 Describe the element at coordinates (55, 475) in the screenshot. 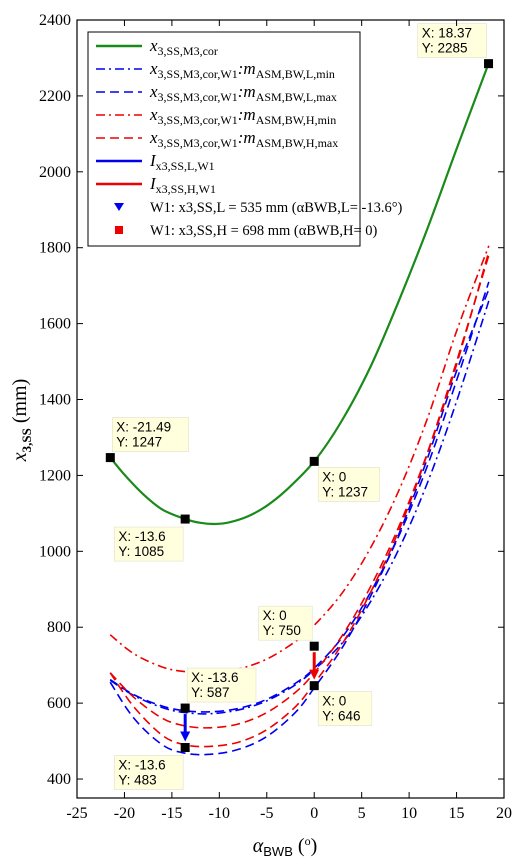

I see `y-tick-label-4: 1200` at that location.